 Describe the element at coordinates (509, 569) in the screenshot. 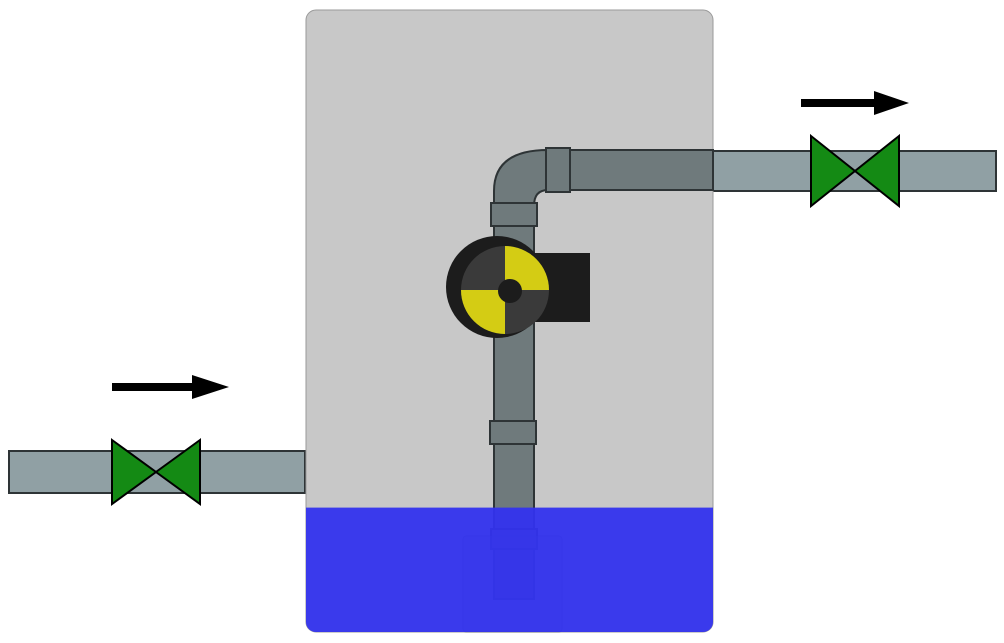

I see `tank-liquid` at that location.